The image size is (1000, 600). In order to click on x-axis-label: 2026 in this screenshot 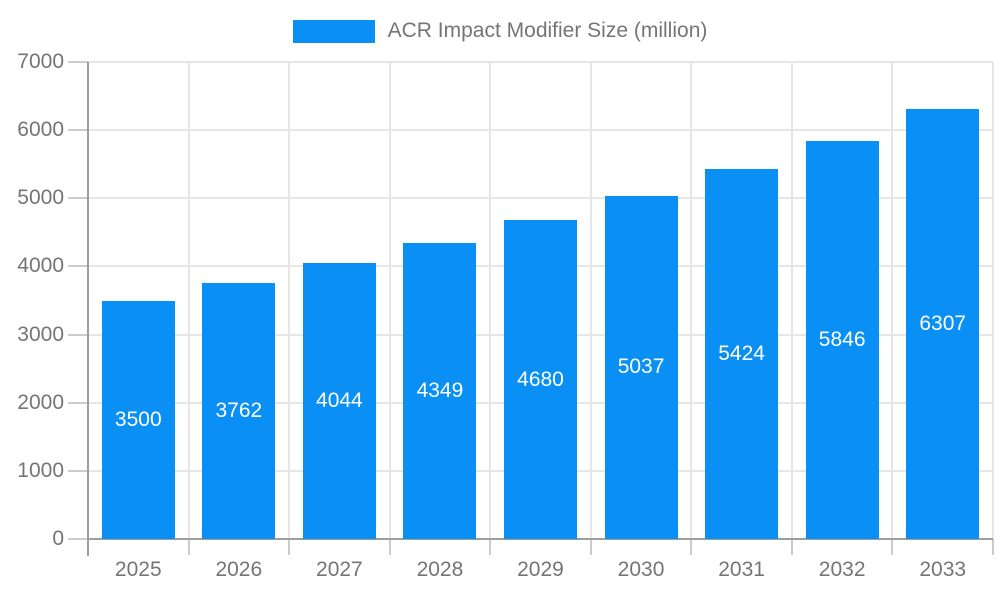, I will do `click(239, 569)`.